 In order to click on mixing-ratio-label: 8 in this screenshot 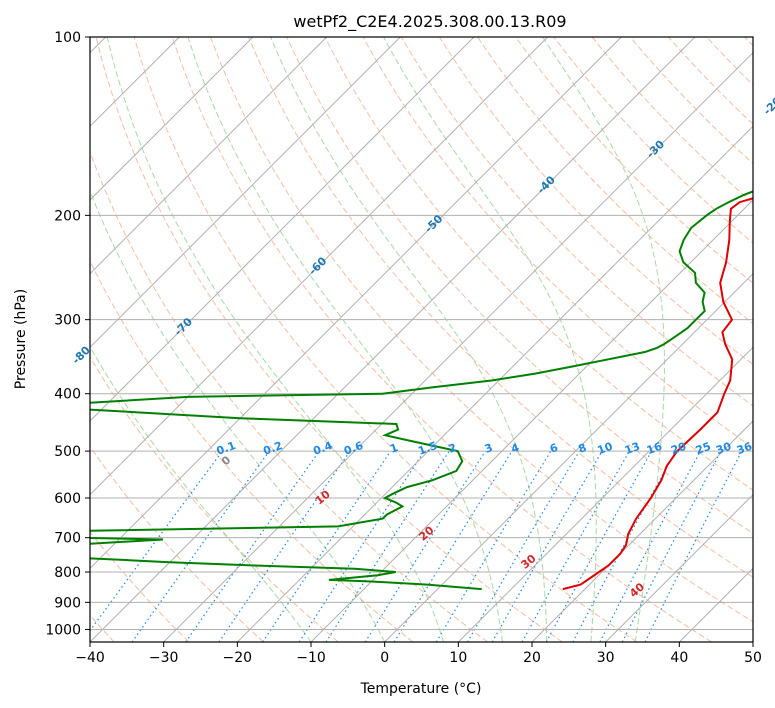, I will do `click(583, 448)`.